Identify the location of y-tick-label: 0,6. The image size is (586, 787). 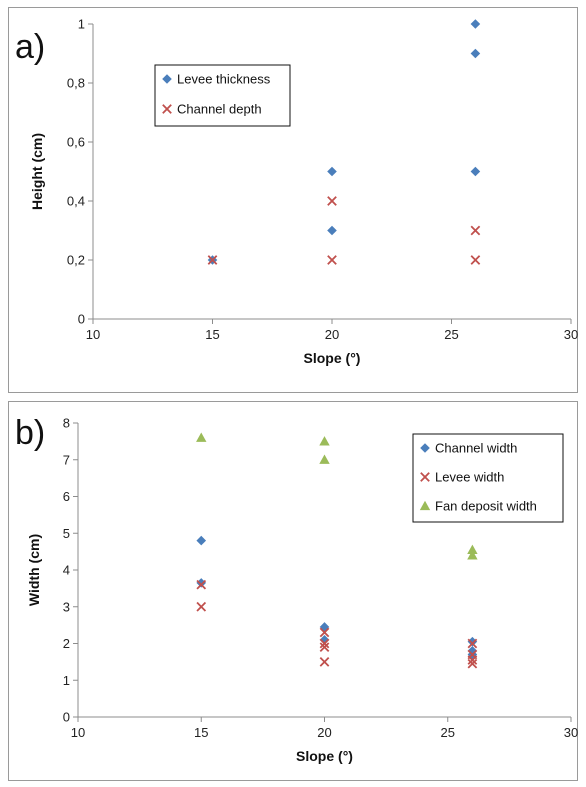
(76, 142).